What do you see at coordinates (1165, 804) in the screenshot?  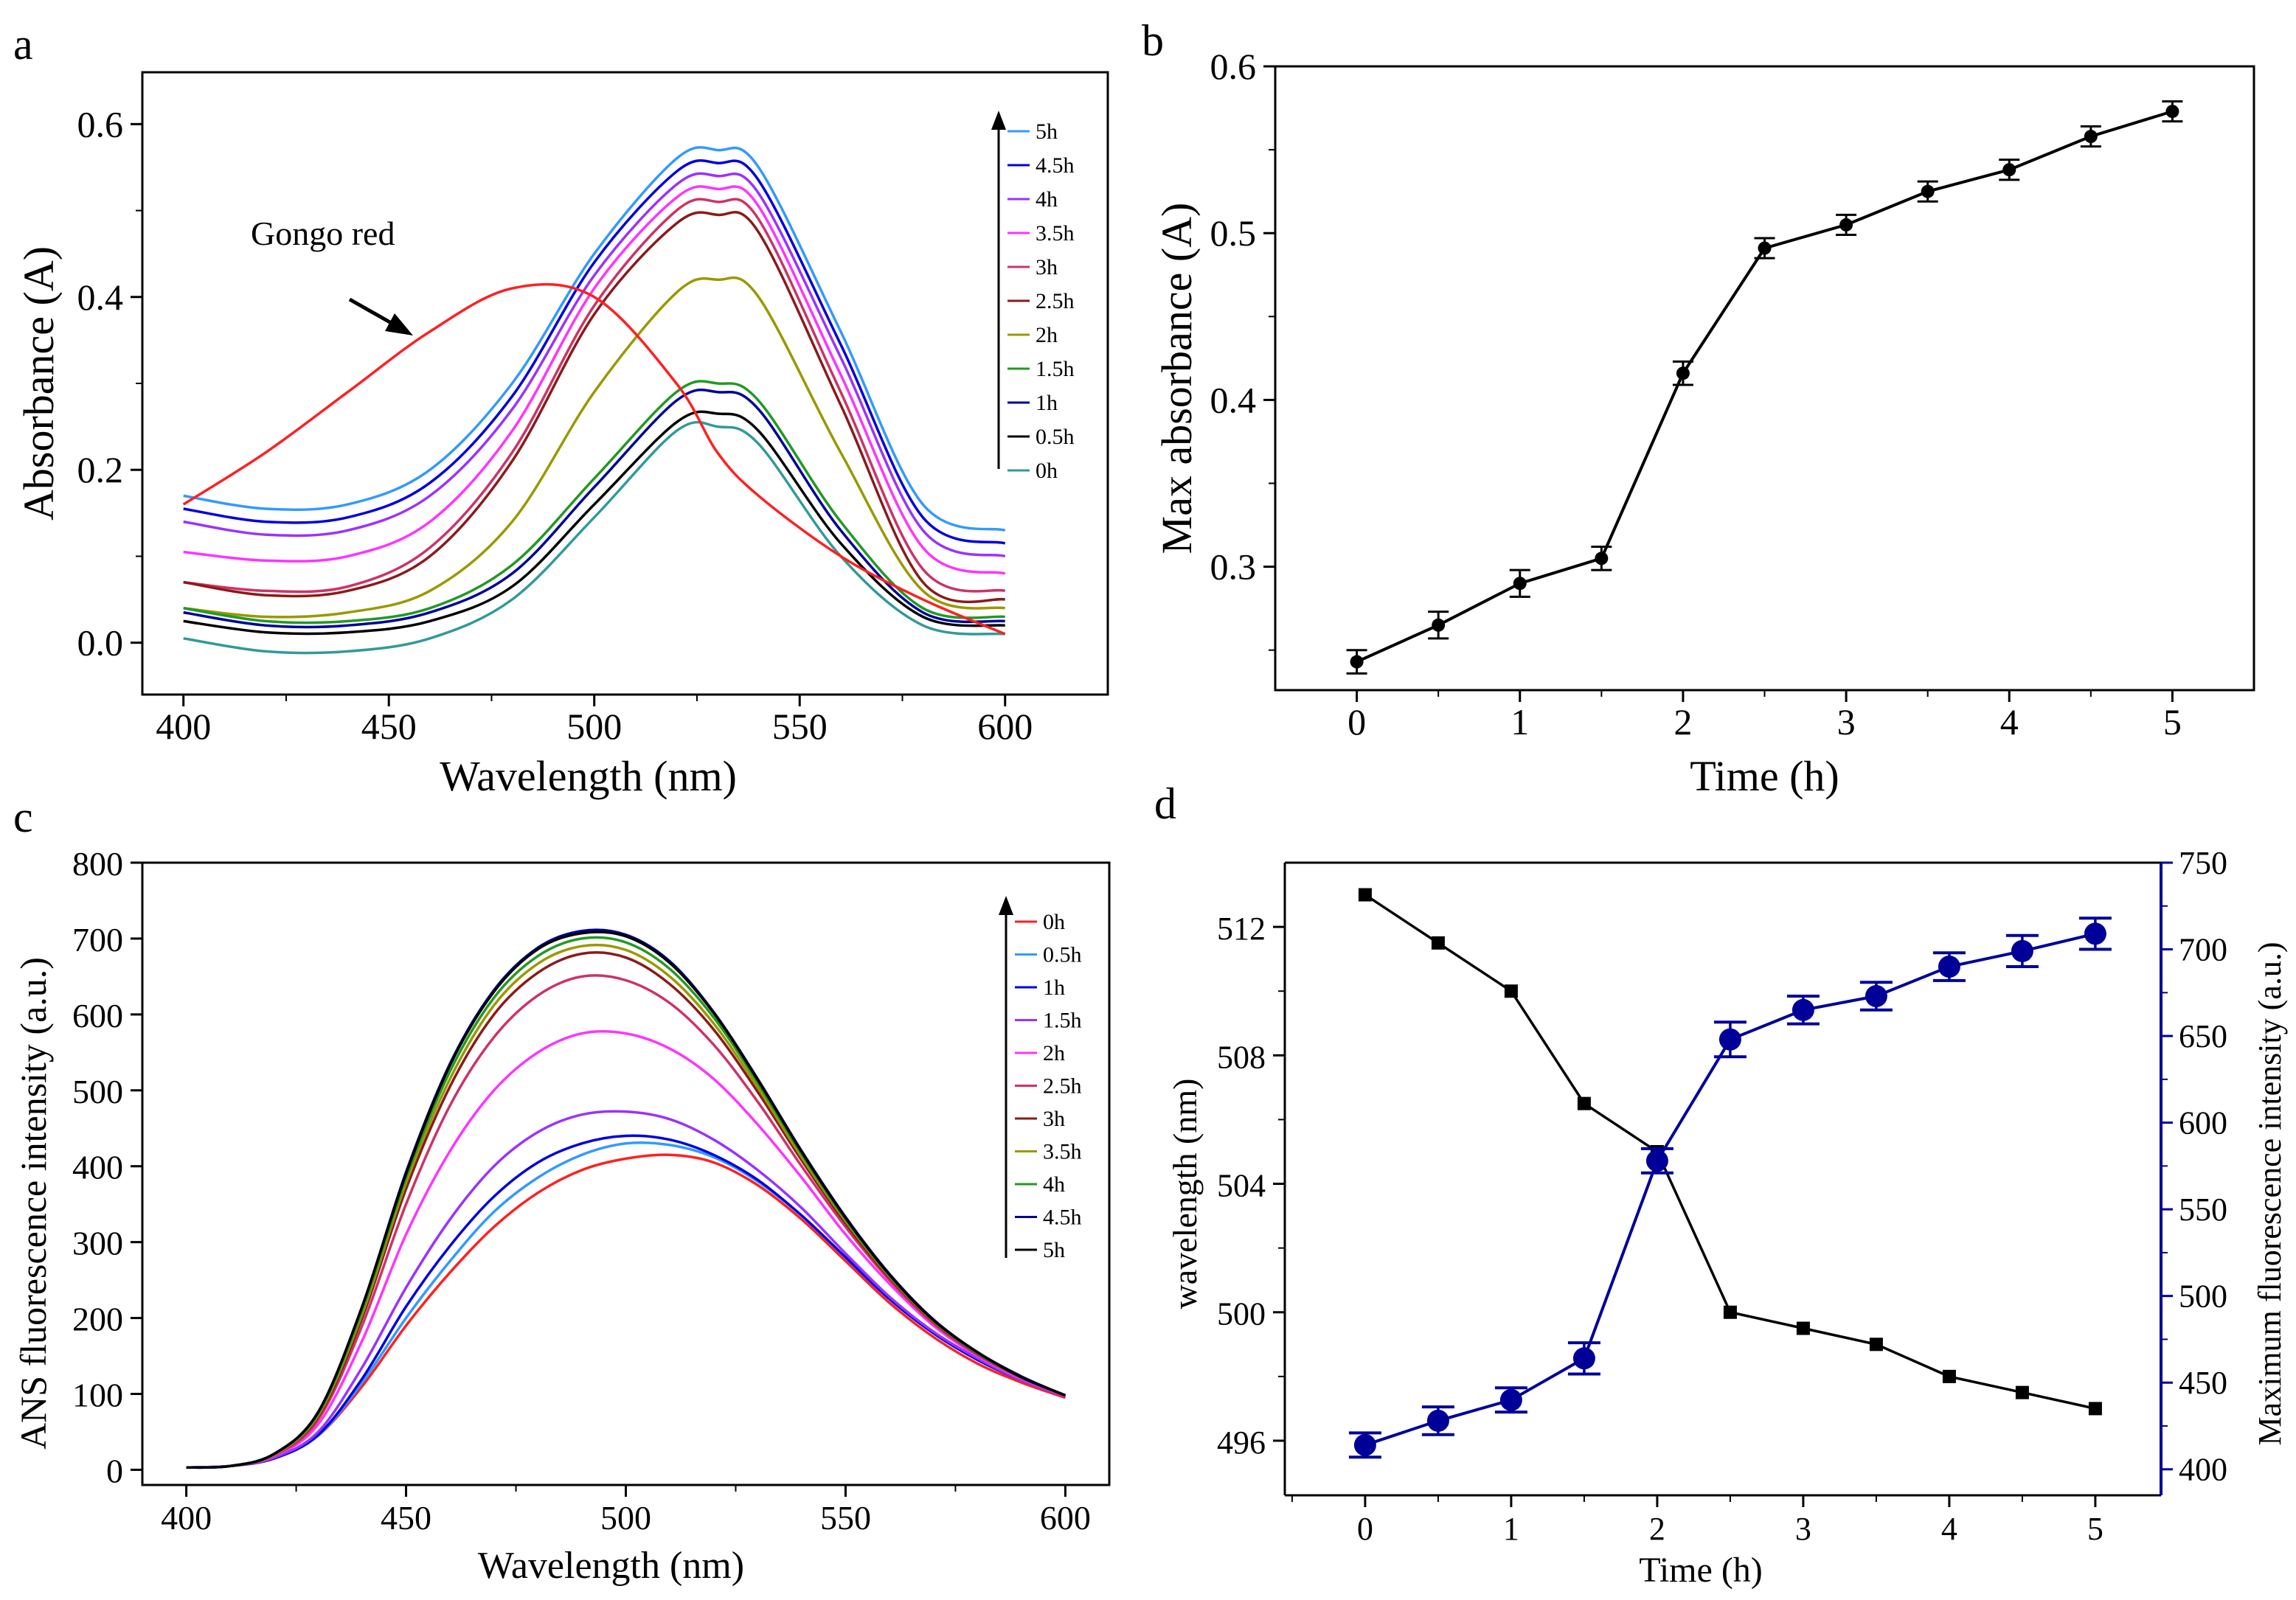 I see `panel-label-d: d` at bounding box center [1165, 804].